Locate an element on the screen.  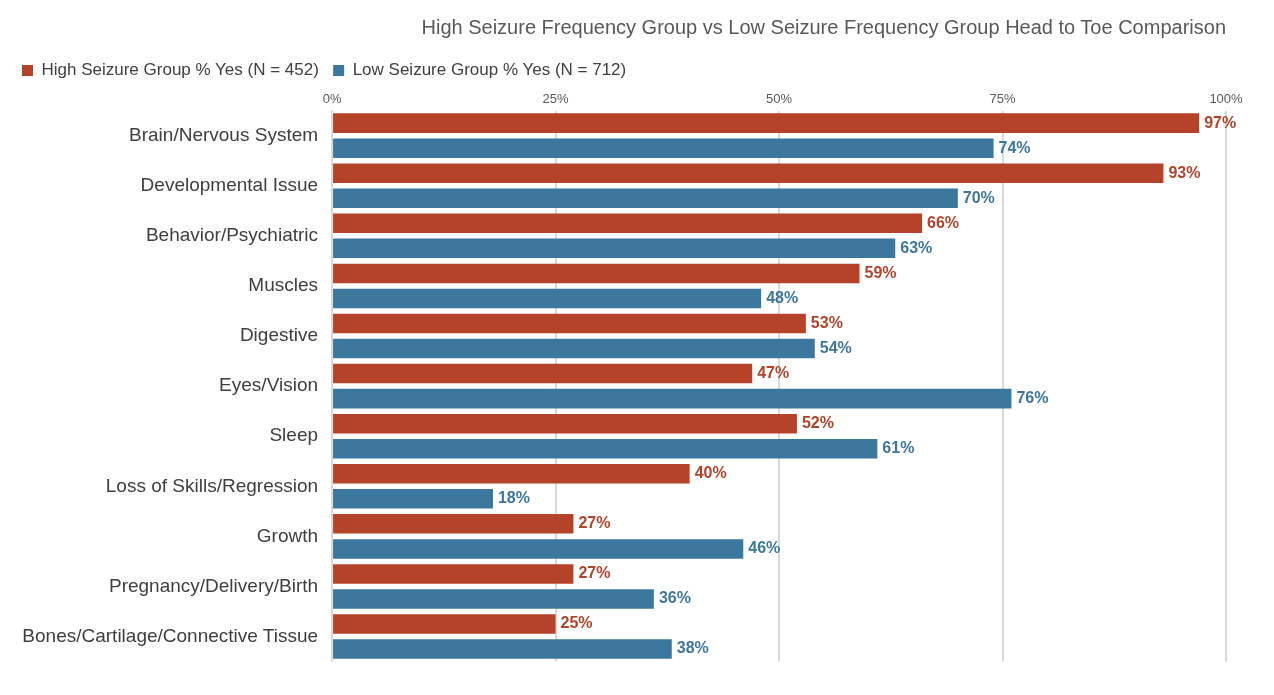
data-label: 76% is located at coordinates (1032, 398).